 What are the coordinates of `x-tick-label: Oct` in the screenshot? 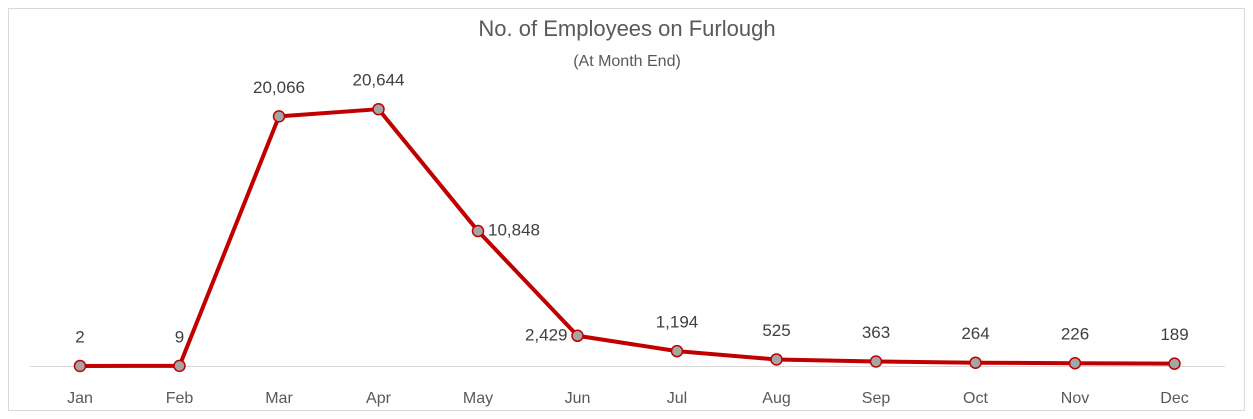 It's located at (975, 398).